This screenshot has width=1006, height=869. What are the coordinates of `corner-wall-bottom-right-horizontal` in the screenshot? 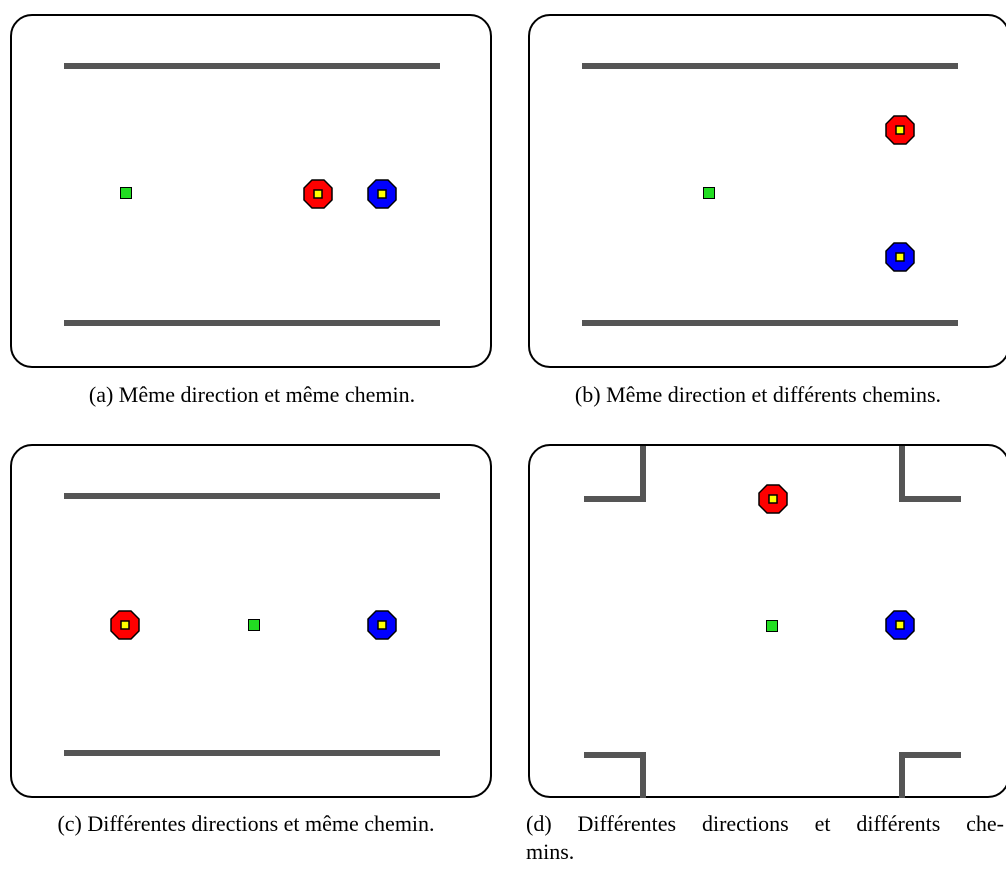 It's located at (930, 755).